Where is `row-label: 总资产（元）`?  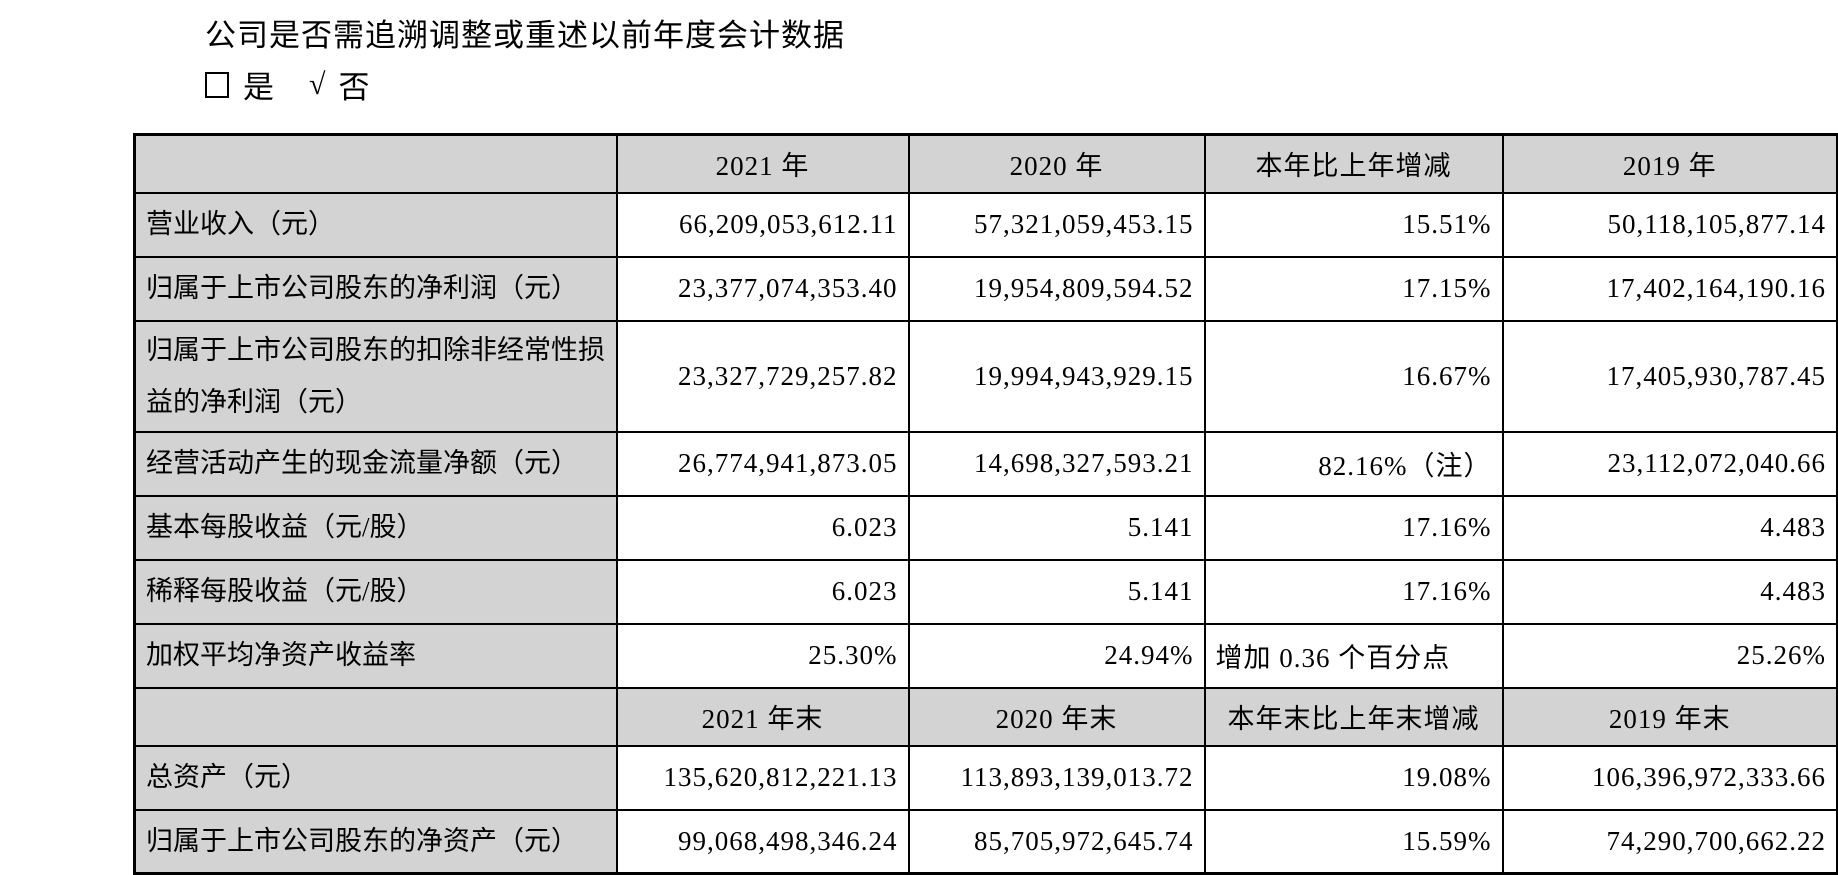
row-label: 总资产（元） is located at coordinates (375, 777).